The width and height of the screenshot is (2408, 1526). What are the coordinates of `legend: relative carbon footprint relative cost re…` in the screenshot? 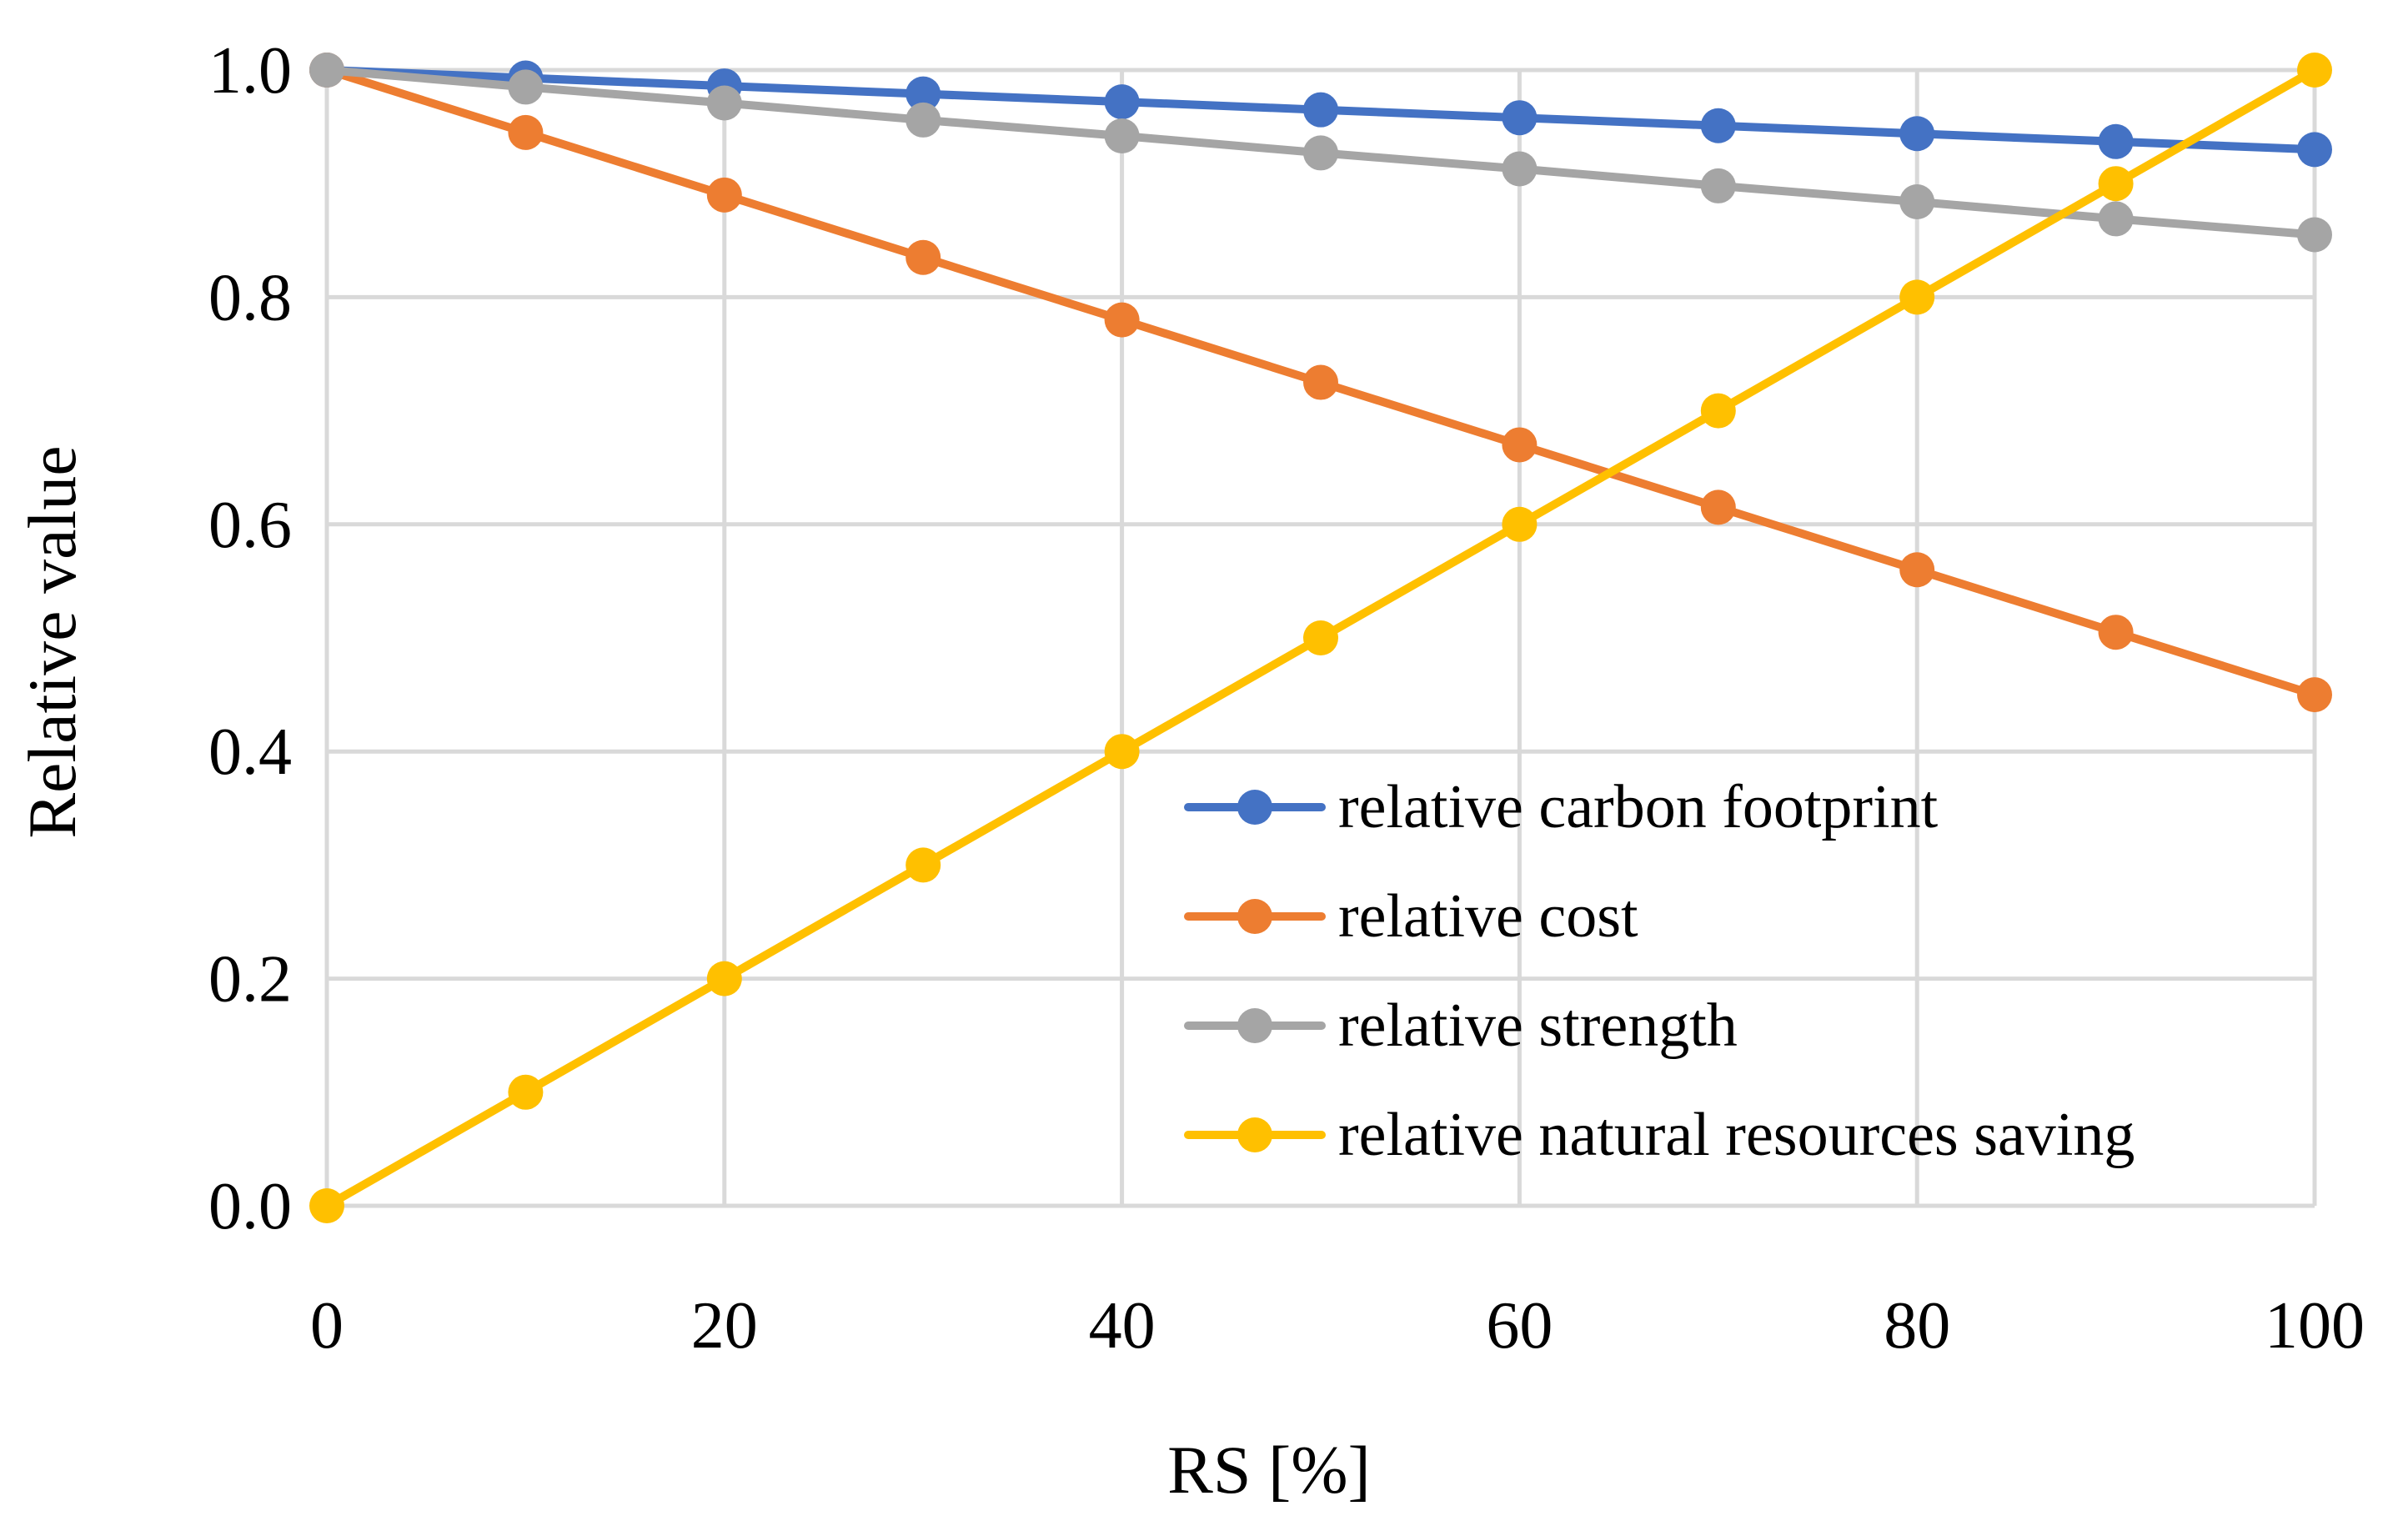 It's located at (1659, 971).